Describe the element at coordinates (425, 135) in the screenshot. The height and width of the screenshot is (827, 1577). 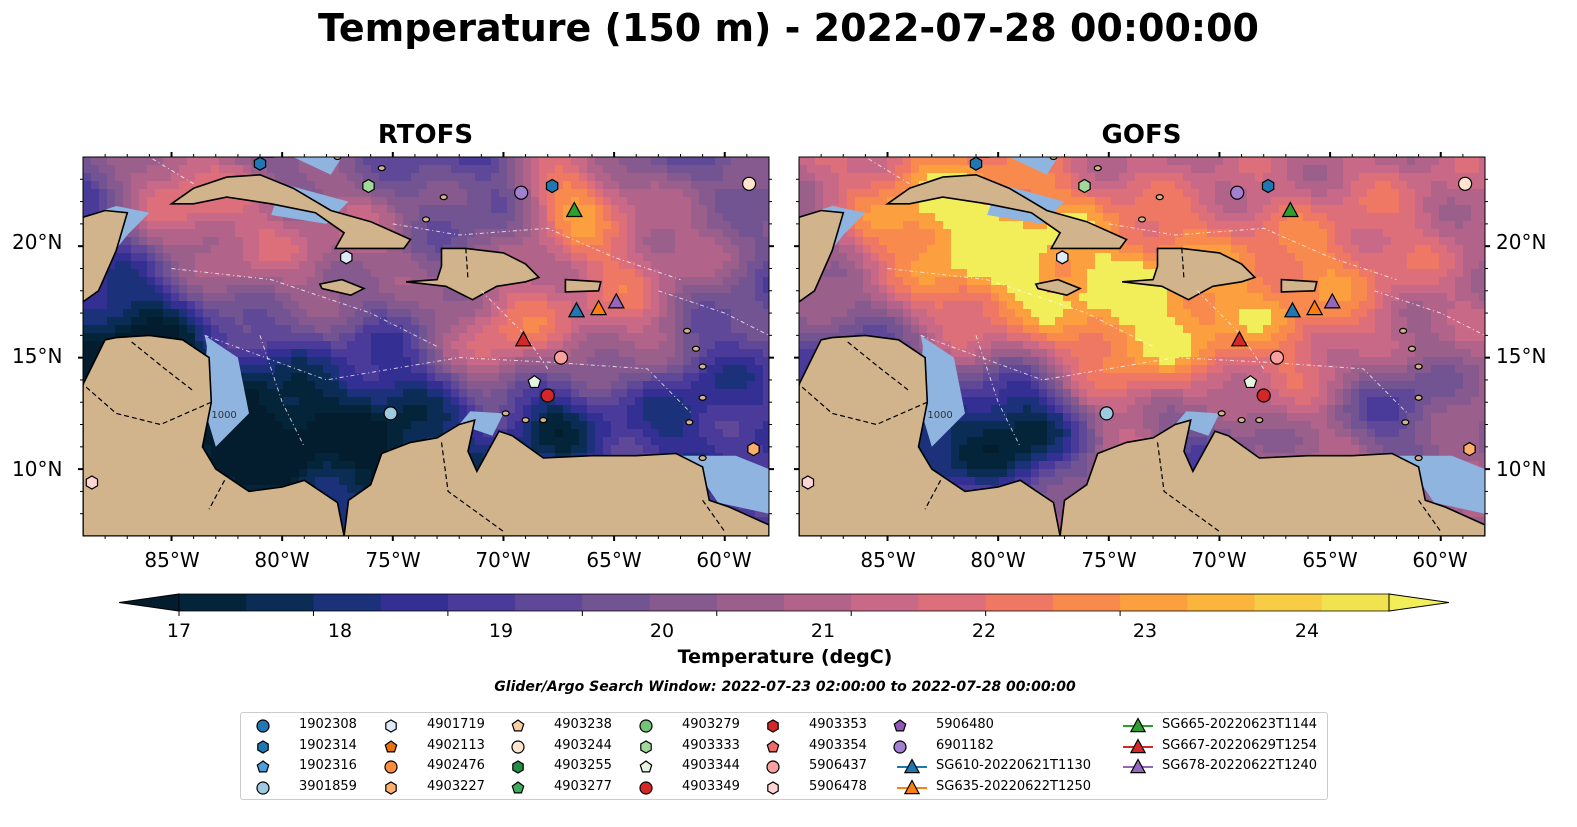
I see `panel-title-rtofs: RTOFS` at that location.